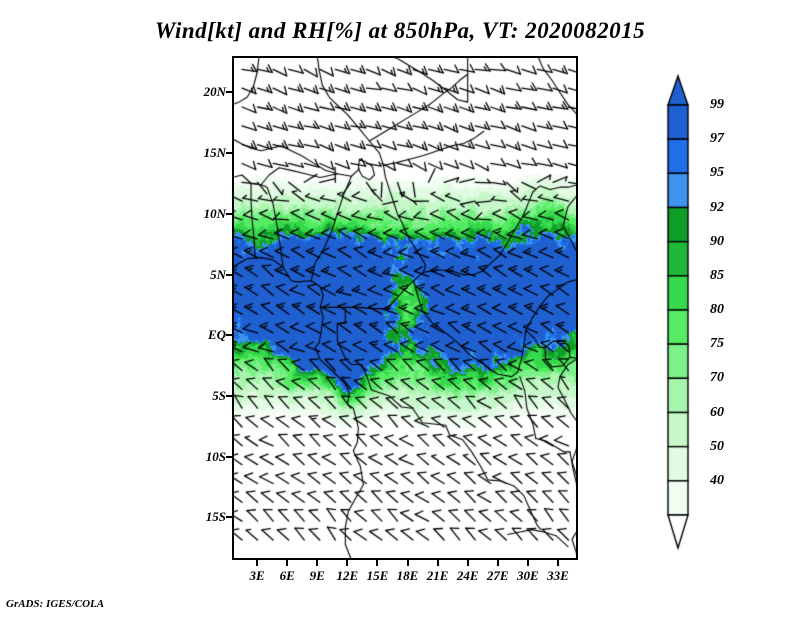 Image resolution: width=800 pixels, height=618 pixels. What do you see at coordinates (55, 604) in the screenshot?
I see `grads-credit-label: GrADS: IGES/COLA` at bounding box center [55, 604].